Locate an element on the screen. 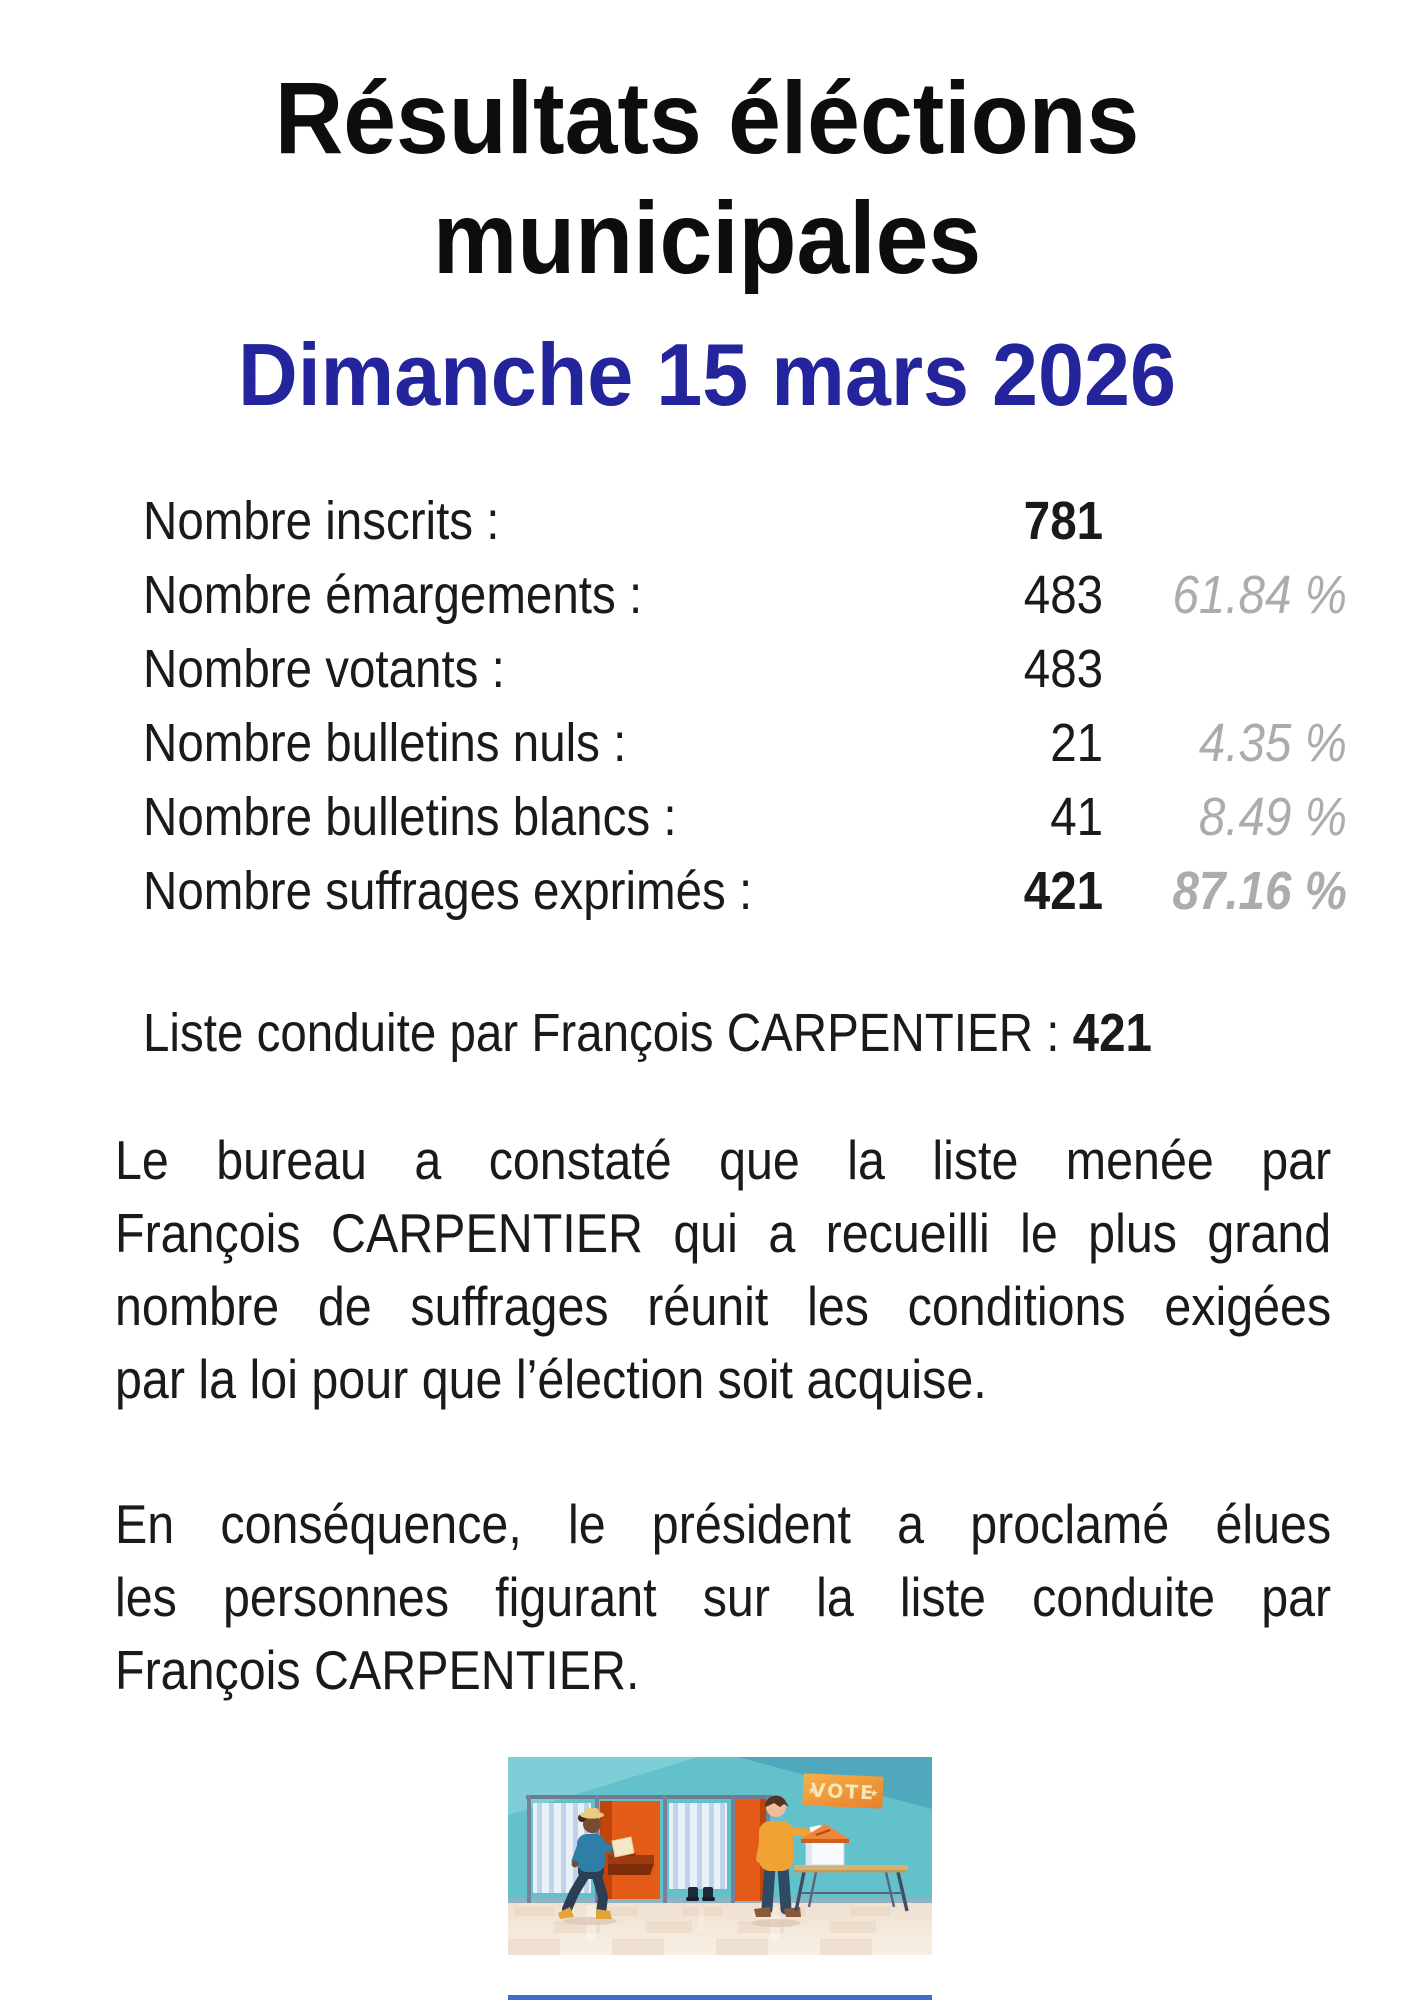 This screenshot has width=1414, height=2000. vote-sign-star-left: ★ is located at coordinates (811, 1790).